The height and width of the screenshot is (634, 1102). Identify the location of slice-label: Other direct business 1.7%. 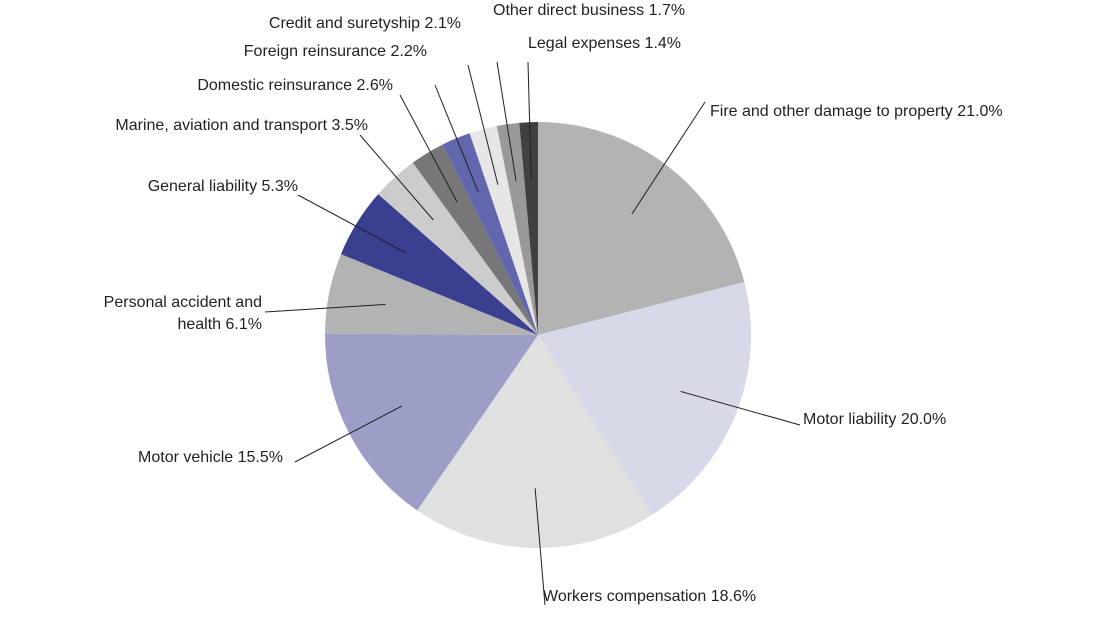
(589, 11).